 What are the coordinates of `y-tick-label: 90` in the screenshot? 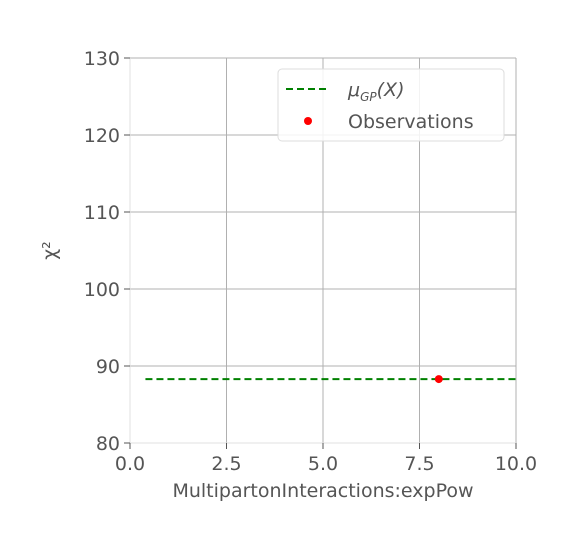 It's located at (108, 367).